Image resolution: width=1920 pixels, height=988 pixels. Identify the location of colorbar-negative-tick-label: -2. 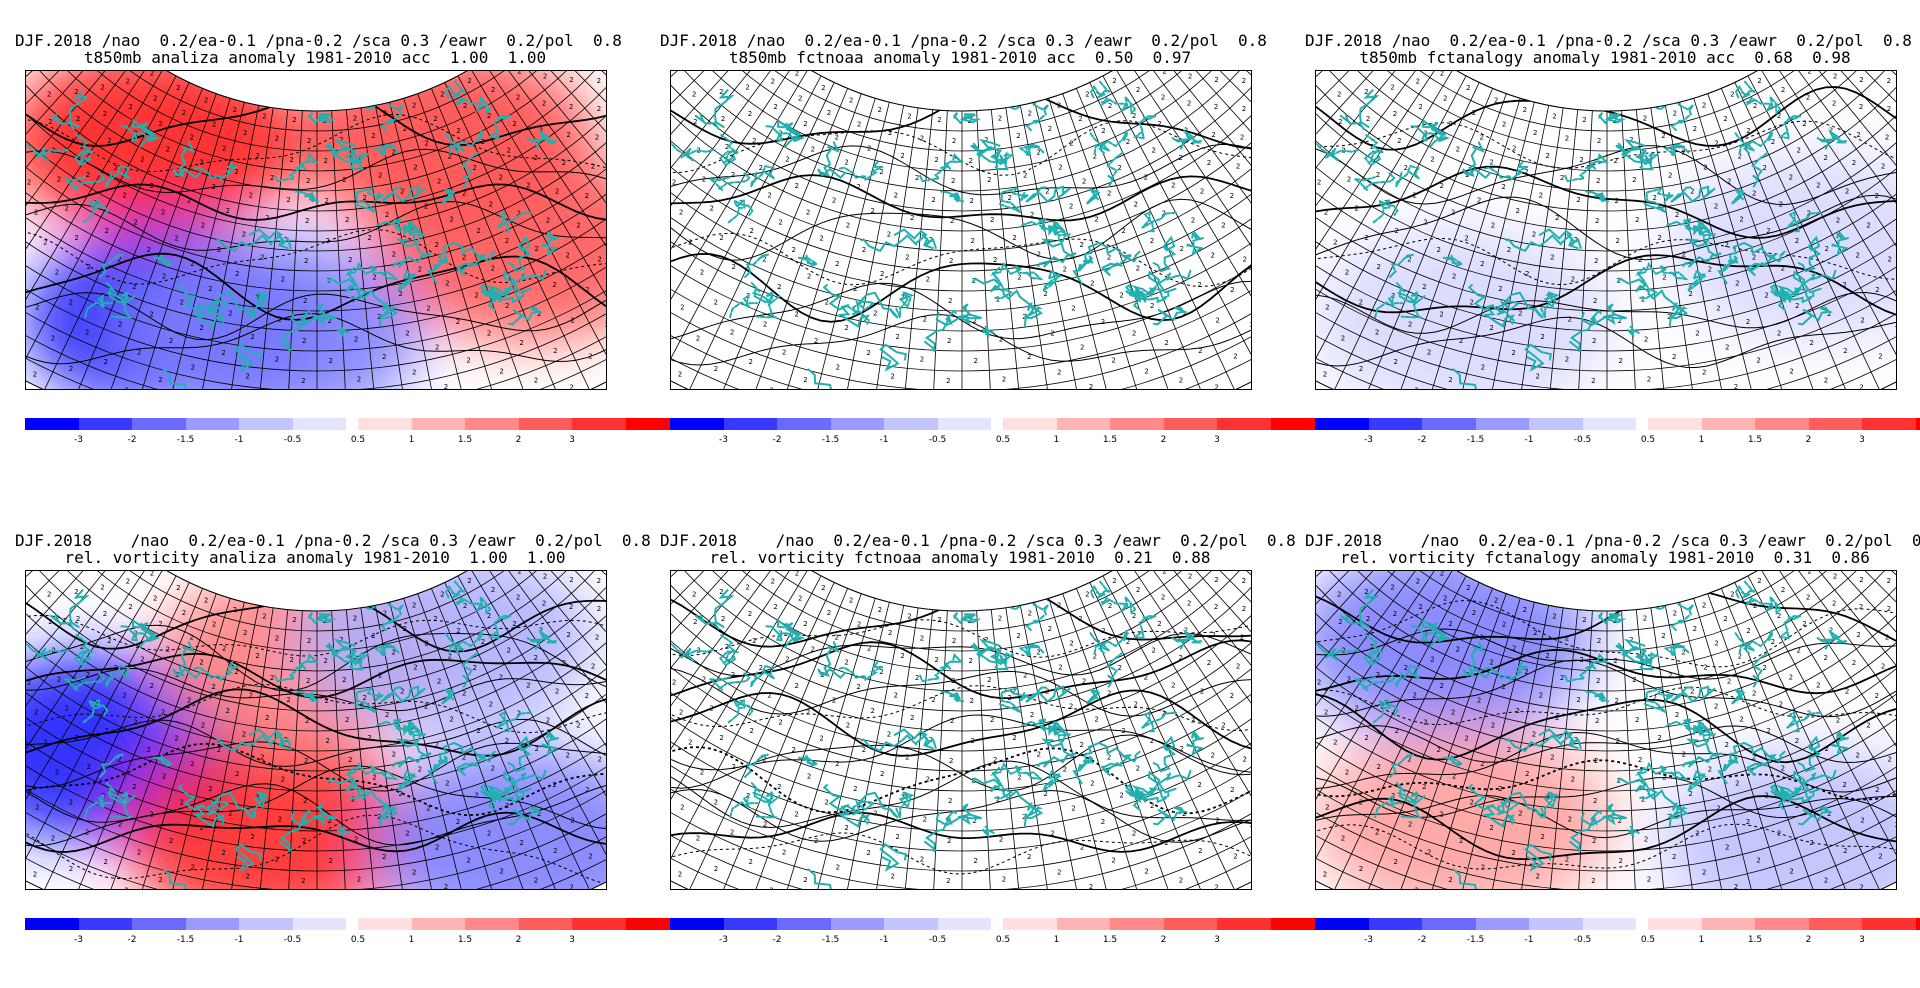
(777, 440).